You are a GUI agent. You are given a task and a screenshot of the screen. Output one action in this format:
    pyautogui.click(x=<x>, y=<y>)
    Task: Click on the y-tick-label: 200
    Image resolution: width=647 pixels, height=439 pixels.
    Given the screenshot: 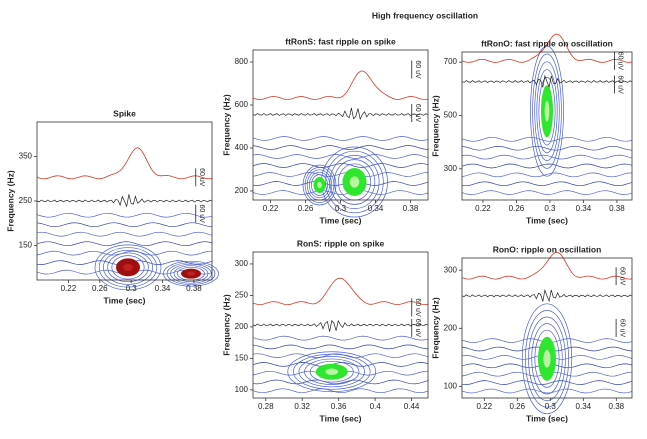 What is the action you would take?
    pyautogui.click(x=242, y=190)
    